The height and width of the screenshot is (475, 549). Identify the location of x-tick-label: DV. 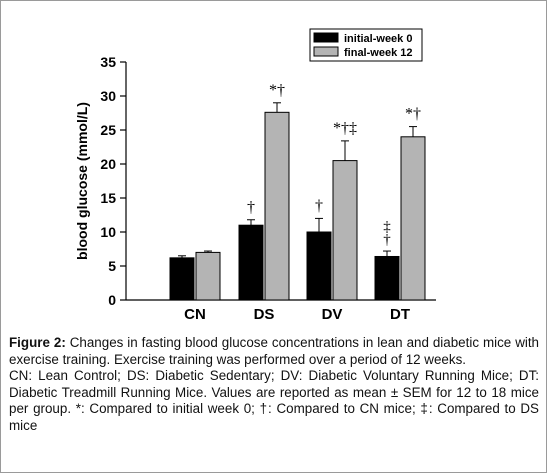
(332, 314).